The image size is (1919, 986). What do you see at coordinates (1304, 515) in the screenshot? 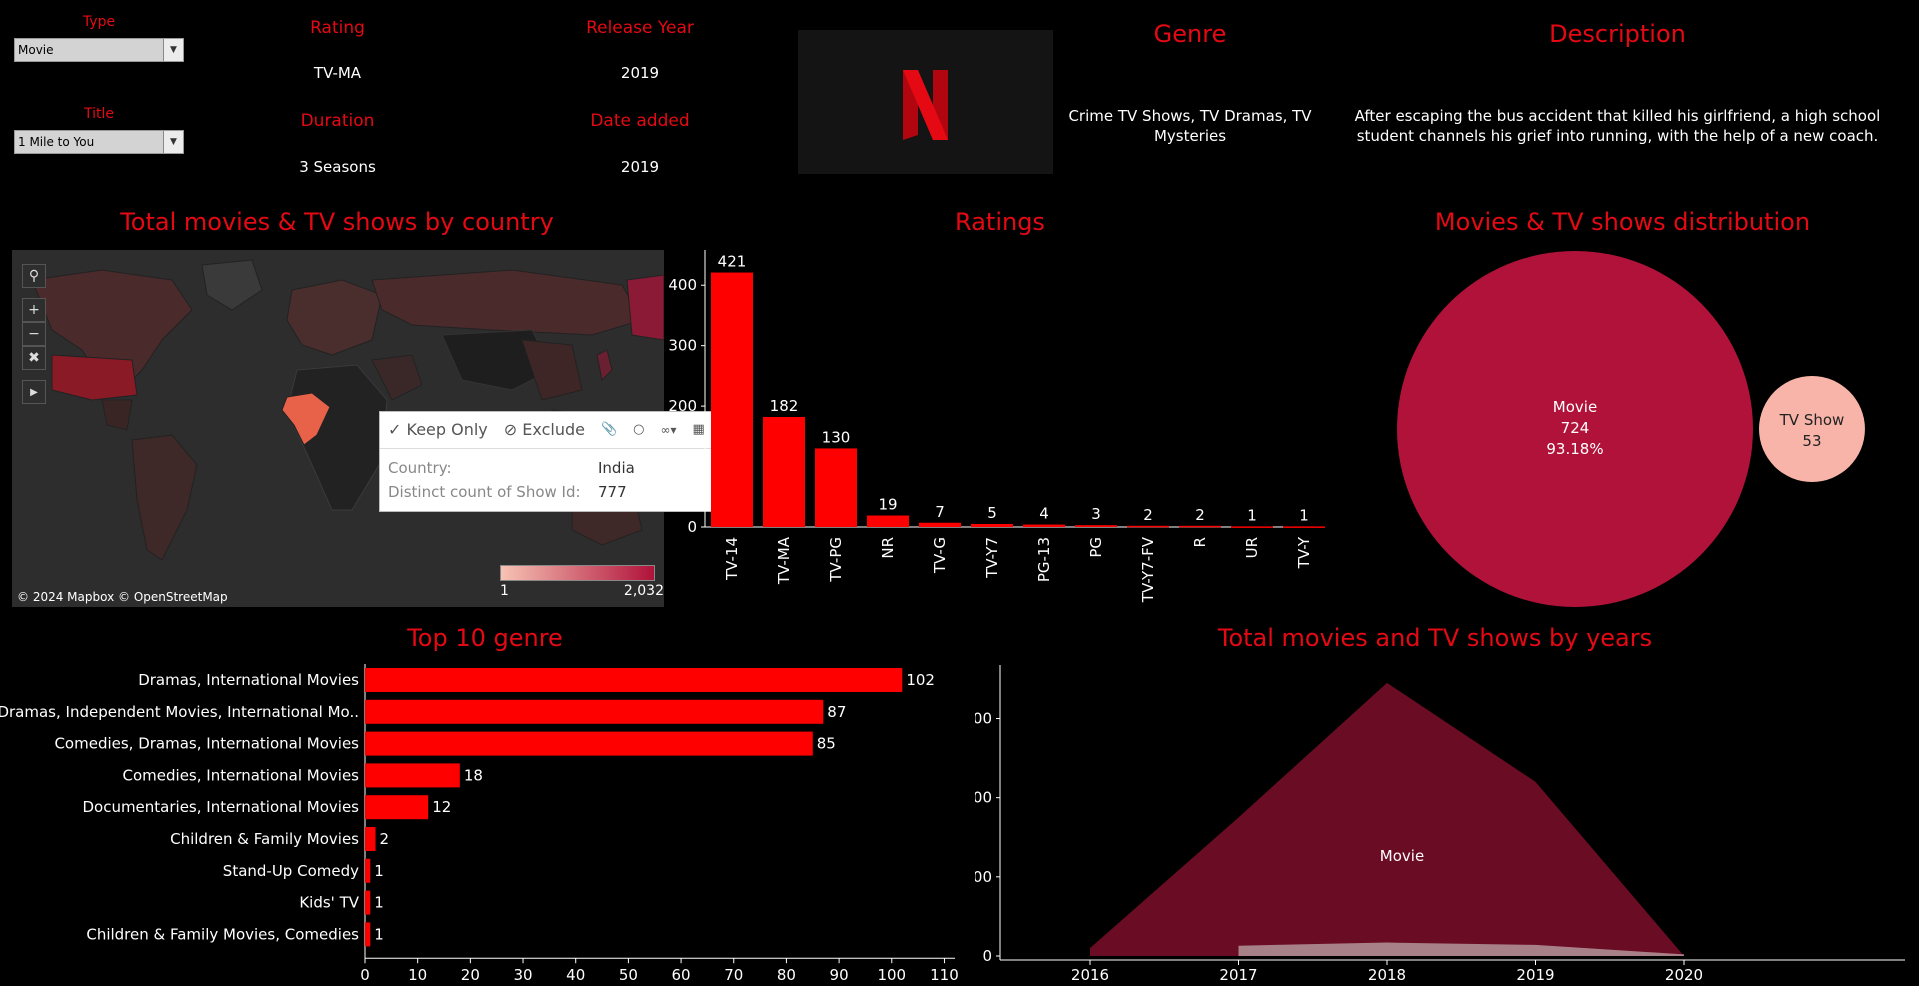
I see `ratings-bar-label: 1` at bounding box center [1304, 515].